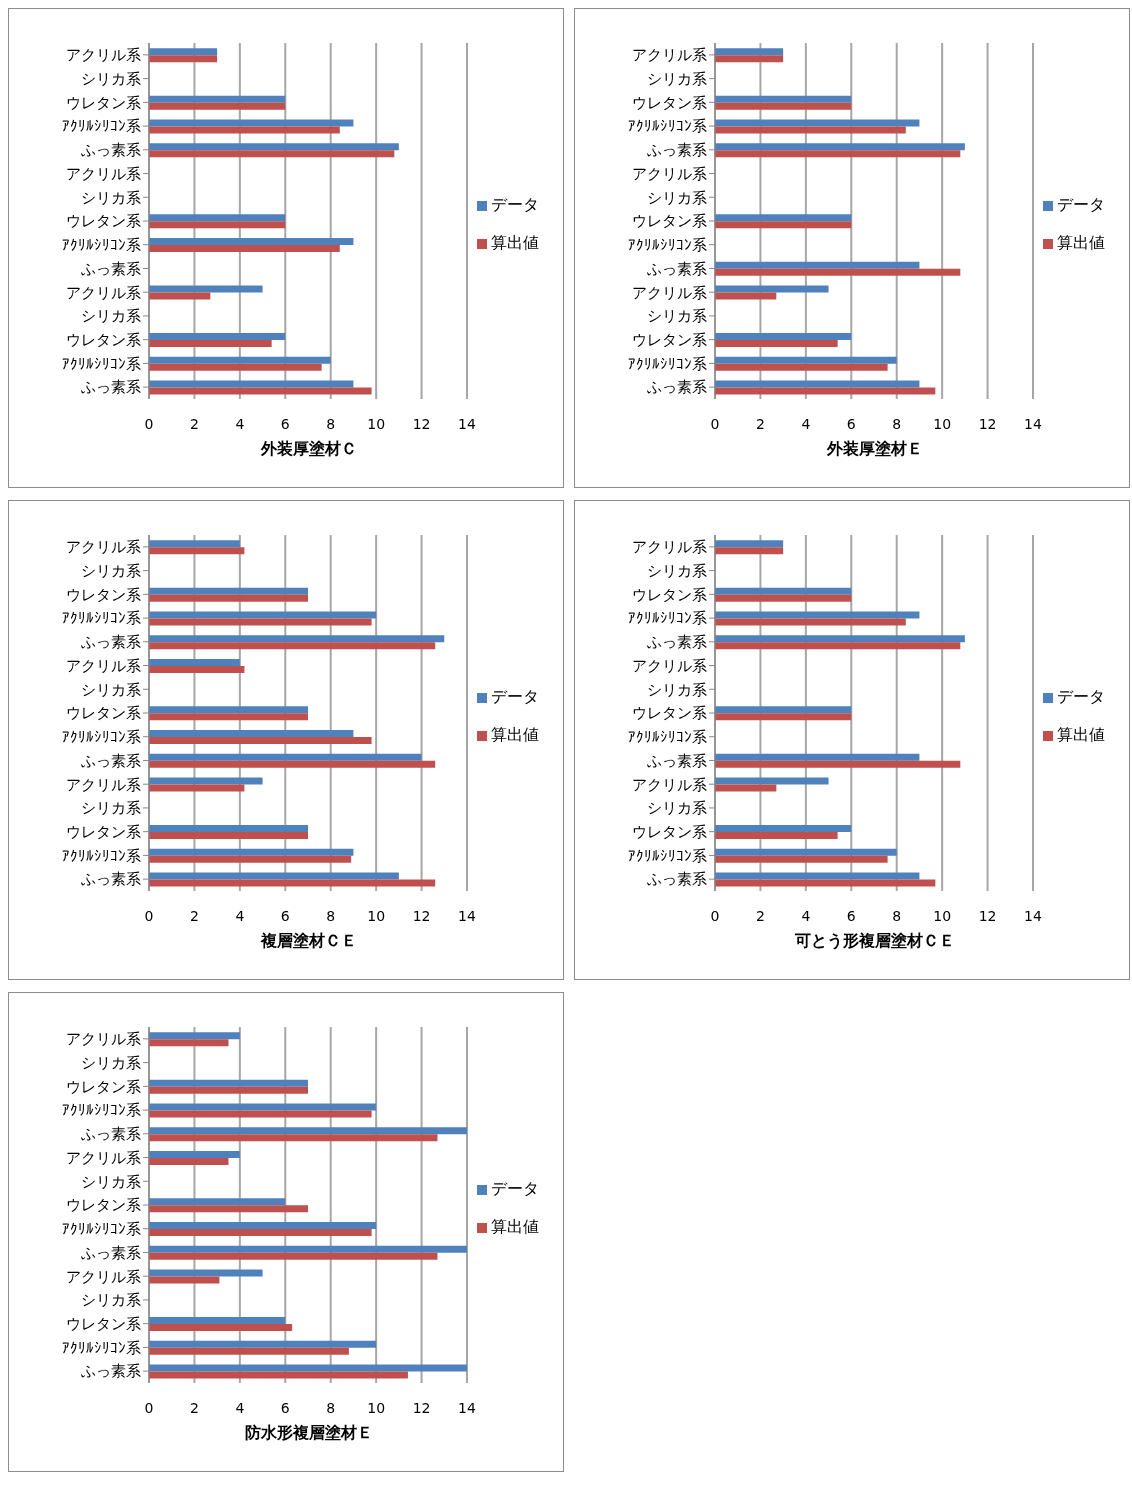 The height and width of the screenshot is (1488, 1132). I want to click on x-axis-title: 外装厚塗材Ｃ, so click(308, 449).